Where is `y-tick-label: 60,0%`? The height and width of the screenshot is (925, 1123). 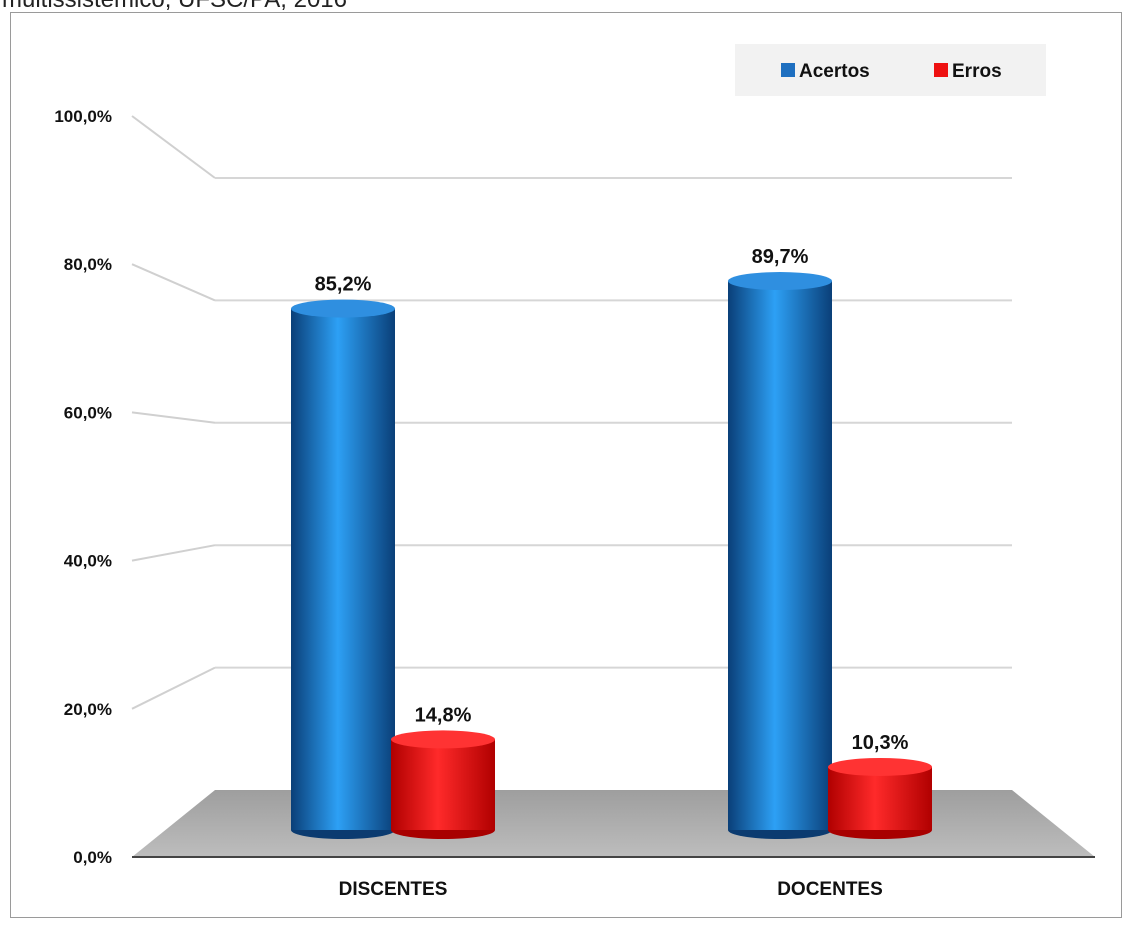 y-tick-label: 60,0% is located at coordinates (88, 412).